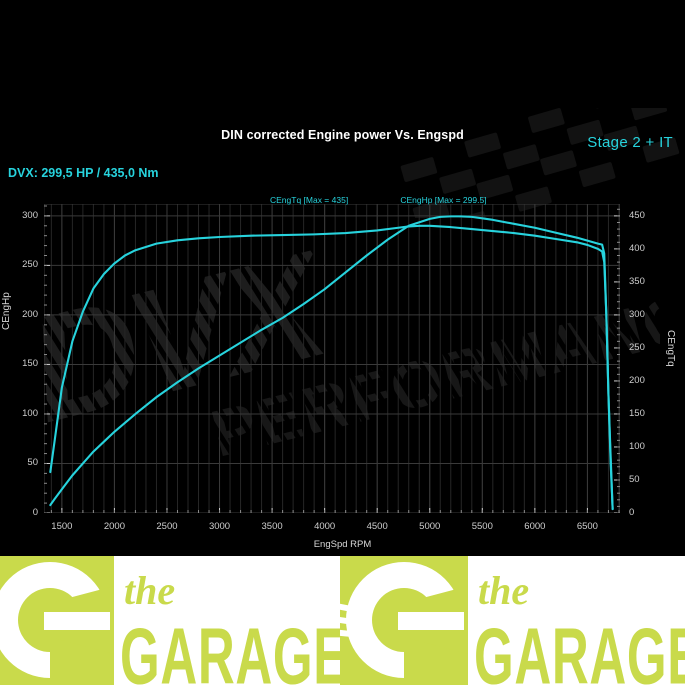 This screenshot has height=685, width=685. What do you see at coordinates (637, 215) in the screenshot?
I see `y-tick-right-450: 450` at bounding box center [637, 215].